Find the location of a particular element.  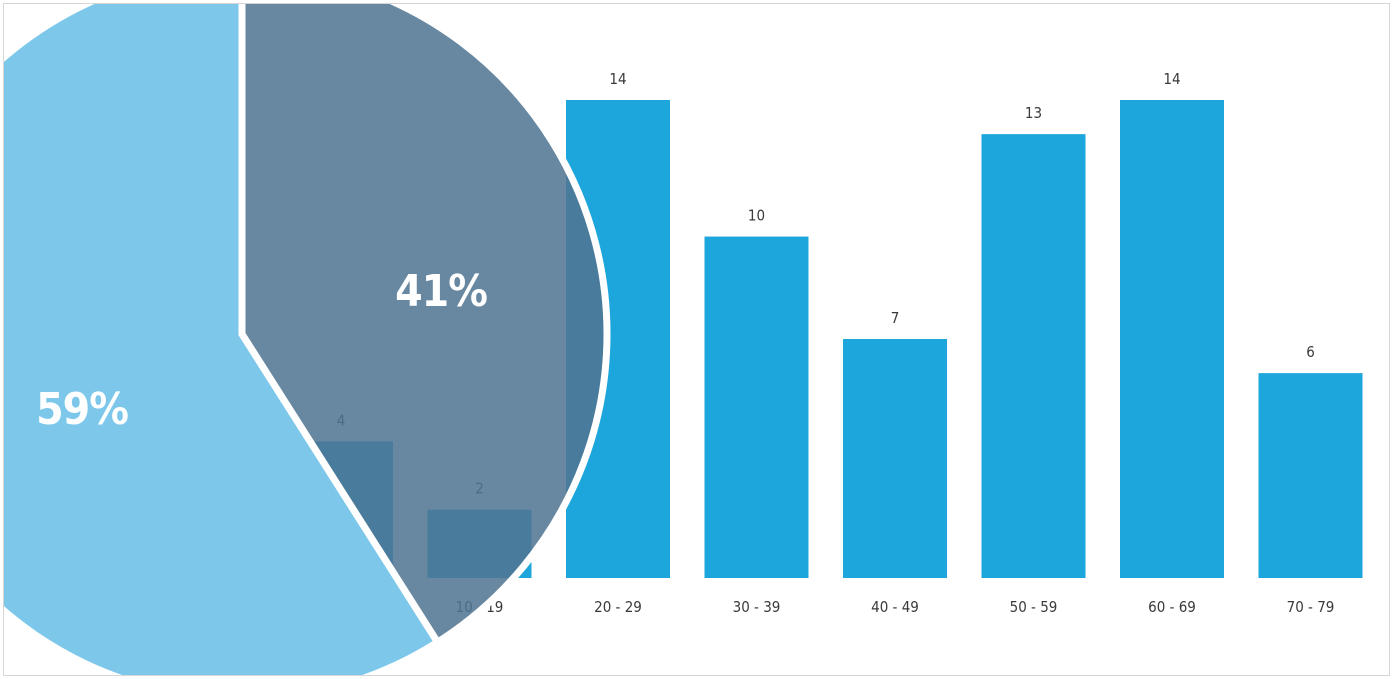

pie-label-0: 59% is located at coordinates (82, 409).